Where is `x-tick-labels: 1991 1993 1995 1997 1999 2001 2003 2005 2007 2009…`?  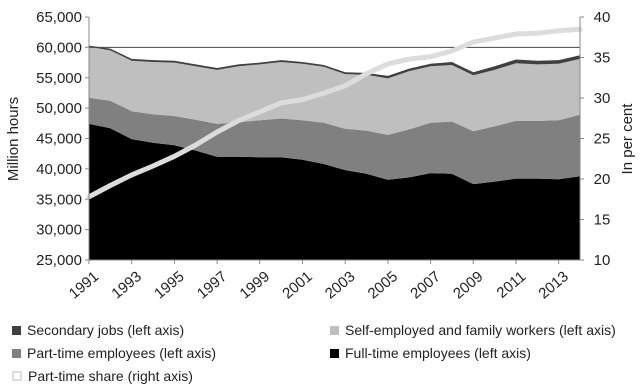 x-tick-labels: 1991 1993 1995 1997 1999 2001 2003 2005 2007 2009… is located at coordinates (319, 285).